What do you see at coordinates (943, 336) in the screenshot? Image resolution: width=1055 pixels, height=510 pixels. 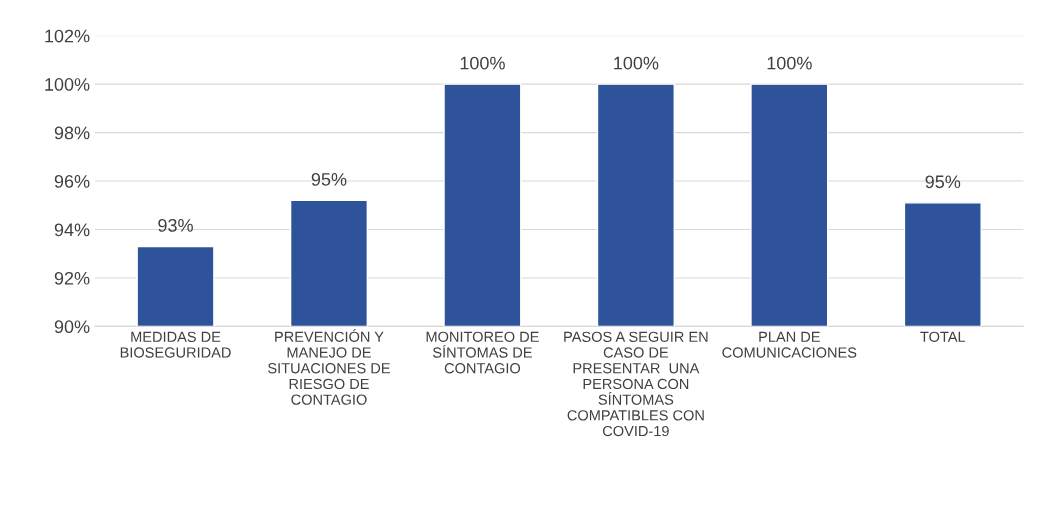 I see `x-tick-label: TOTAL` at bounding box center [943, 336].